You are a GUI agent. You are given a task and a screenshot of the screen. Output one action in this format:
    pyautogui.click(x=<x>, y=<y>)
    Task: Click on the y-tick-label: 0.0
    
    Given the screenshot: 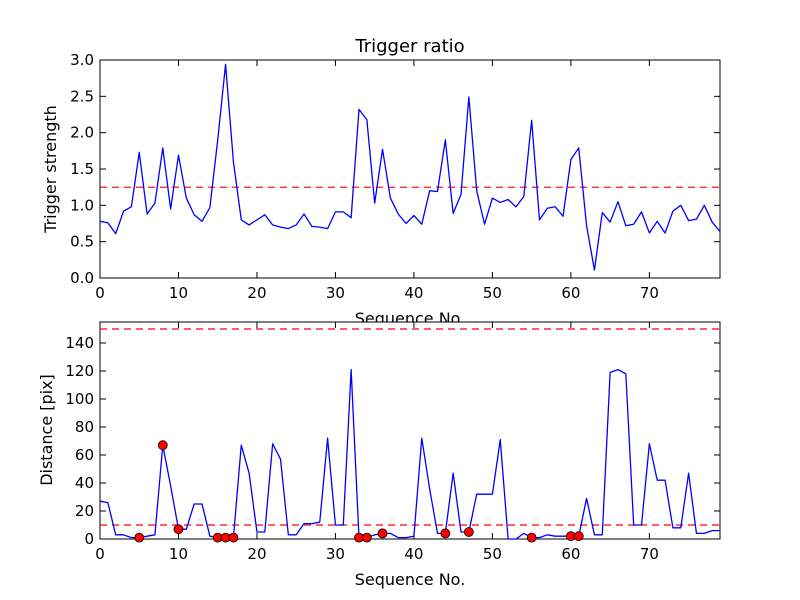 What is the action you would take?
    pyautogui.click(x=82, y=278)
    